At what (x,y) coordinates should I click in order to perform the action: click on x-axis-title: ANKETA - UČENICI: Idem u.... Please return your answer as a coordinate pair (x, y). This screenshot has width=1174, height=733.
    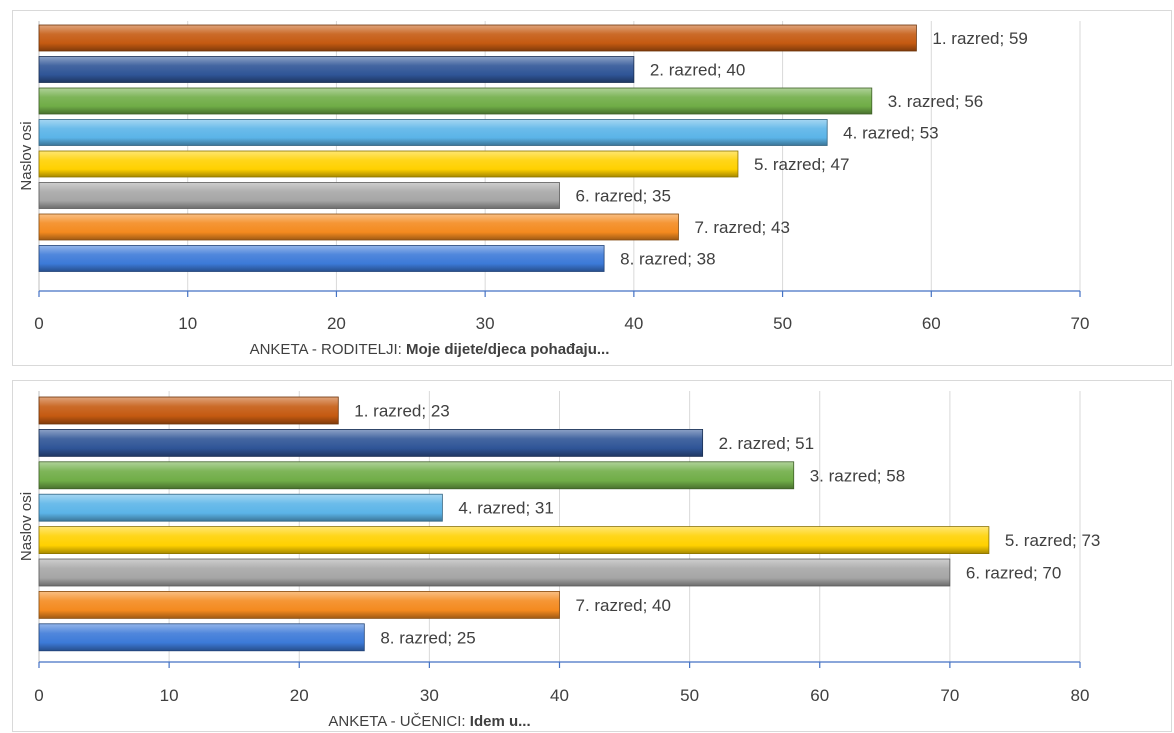
    Looking at the image, I should click on (429, 721).